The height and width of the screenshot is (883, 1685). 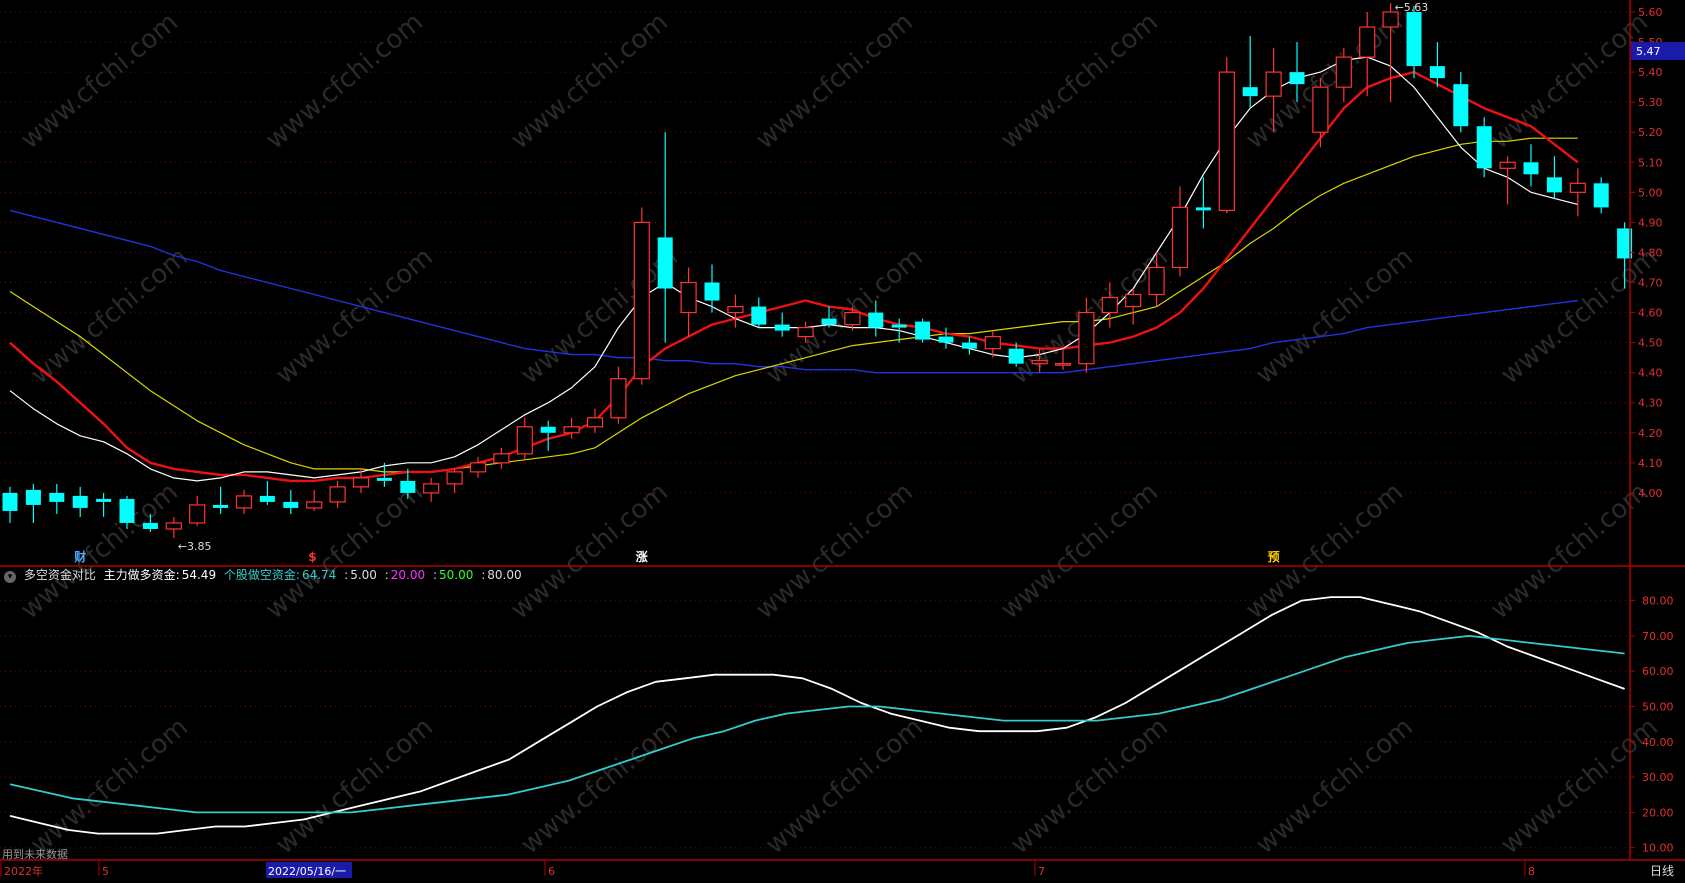 What do you see at coordinates (1658, 742) in the screenshot?
I see `indicator-tick-label: 40.00` at bounding box center [1658, 742].